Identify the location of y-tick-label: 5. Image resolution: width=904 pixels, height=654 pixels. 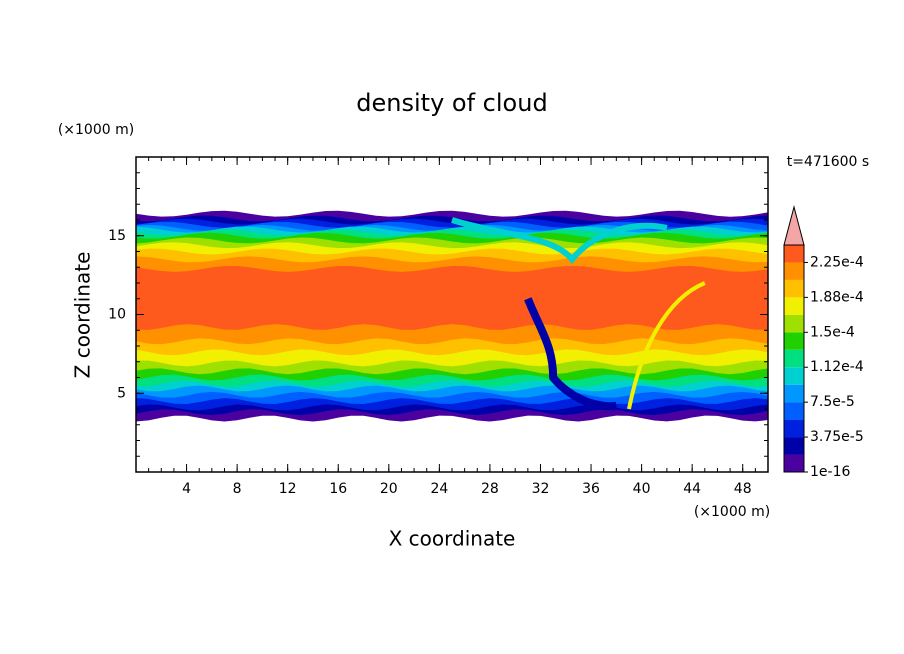
(121, 393).